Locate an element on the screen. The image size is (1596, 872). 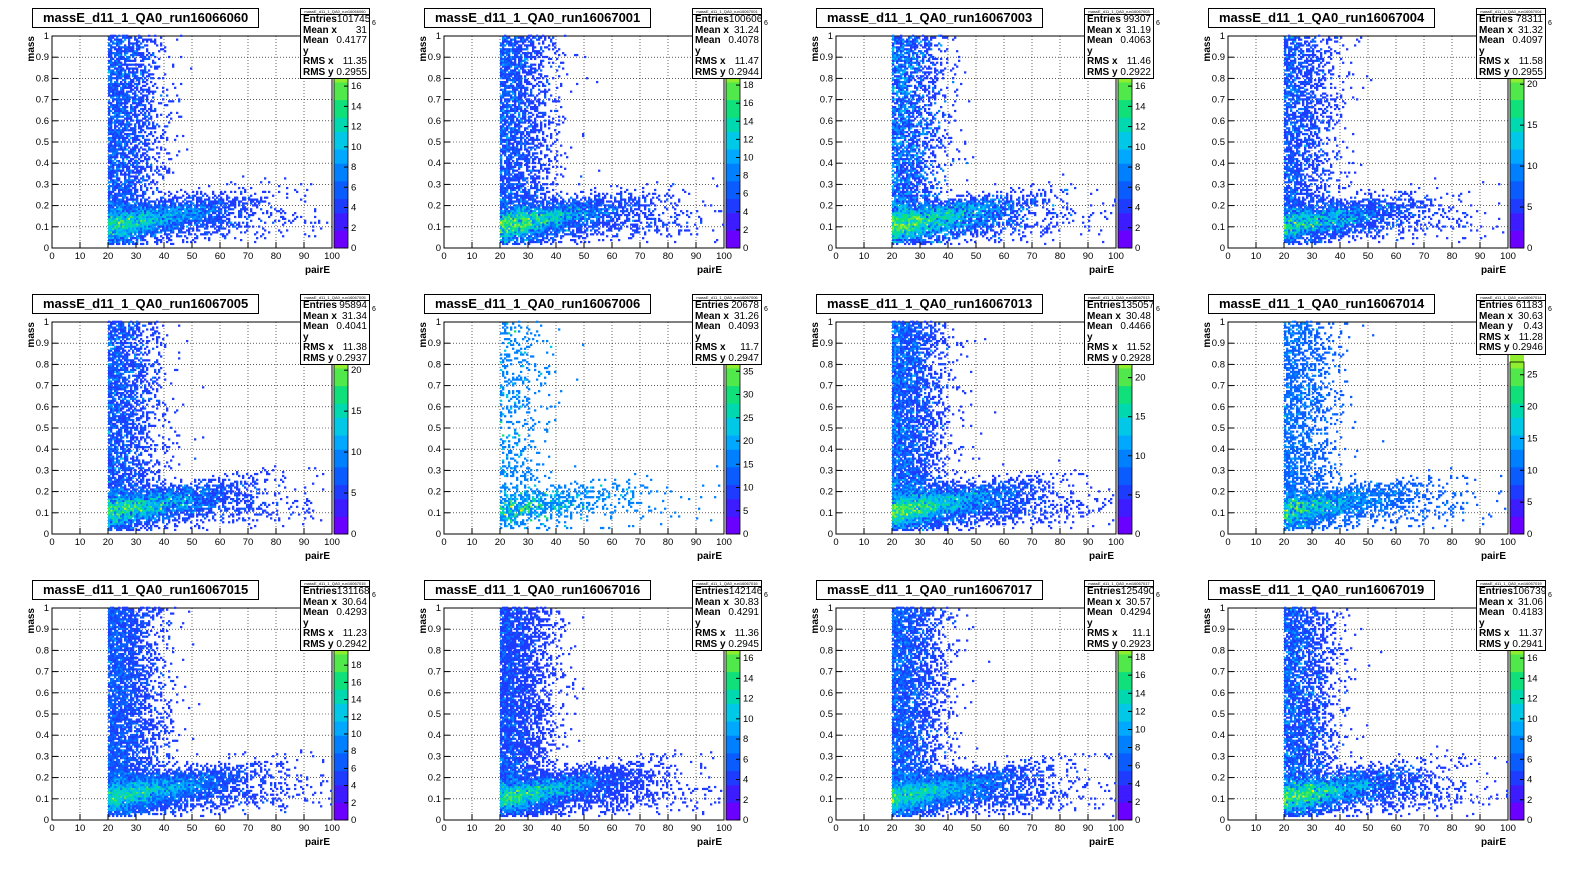
stats-value: 0.4177 is located at coordinates (351, 46).